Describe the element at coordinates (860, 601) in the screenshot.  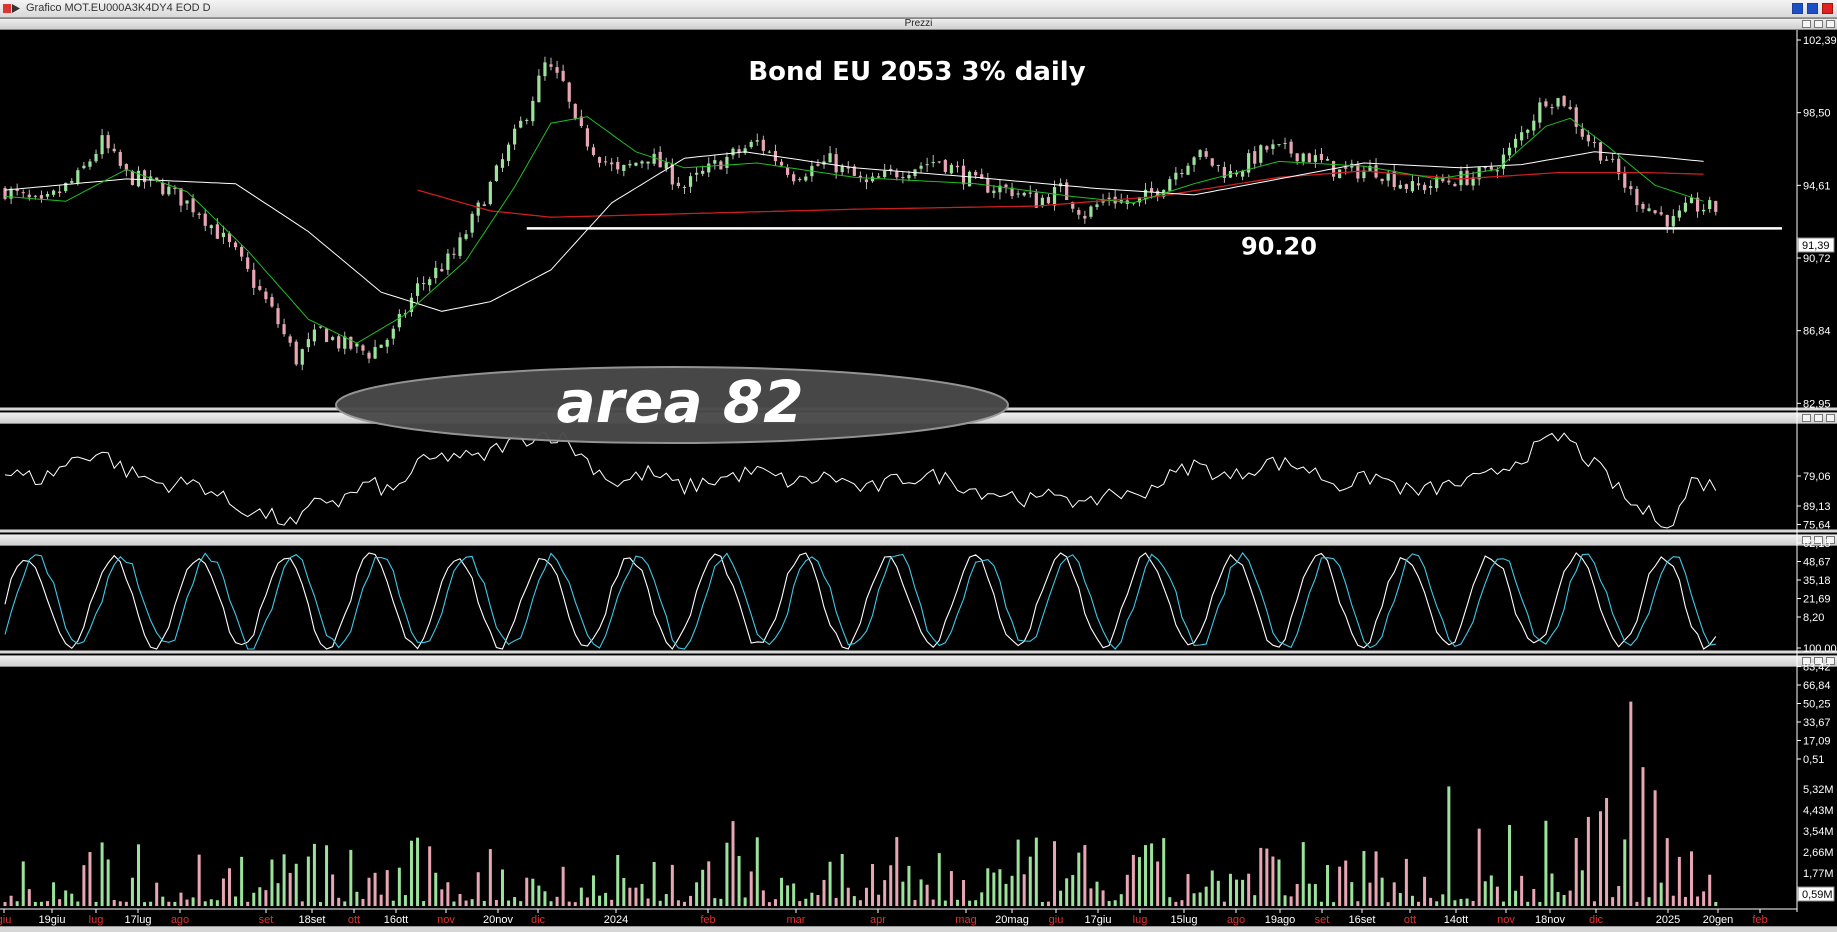
I see `stochastic-pane` at that location.